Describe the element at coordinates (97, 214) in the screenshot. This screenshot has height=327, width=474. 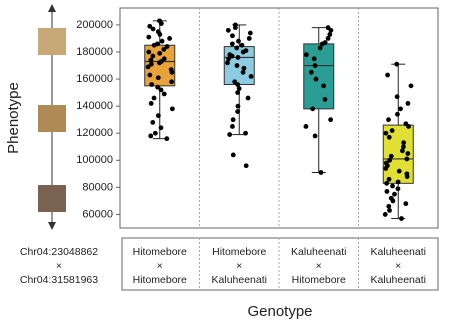
I see `y-tick-label: 60000` at that location.